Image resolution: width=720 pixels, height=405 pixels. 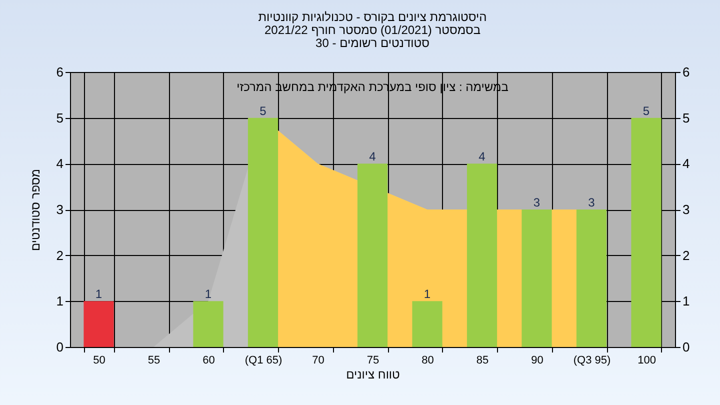 What do you see at coordinates (373, 375) in the screenshot?
I see `x-axis-title: טווח ציונים` at bounding box center [373, 375].